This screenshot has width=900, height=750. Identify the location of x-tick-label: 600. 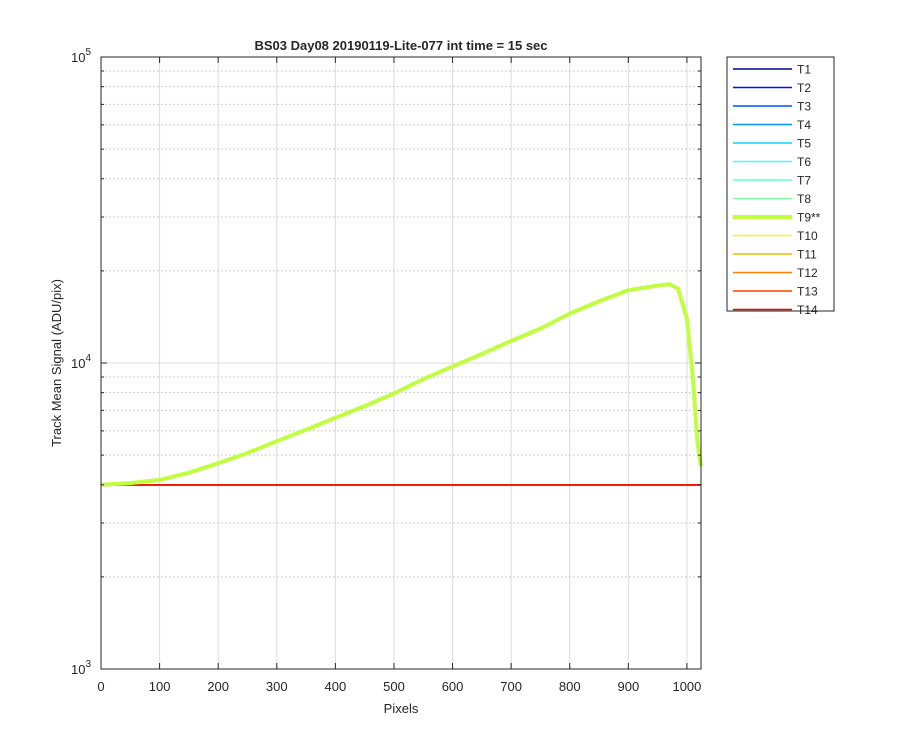
(453, 686).